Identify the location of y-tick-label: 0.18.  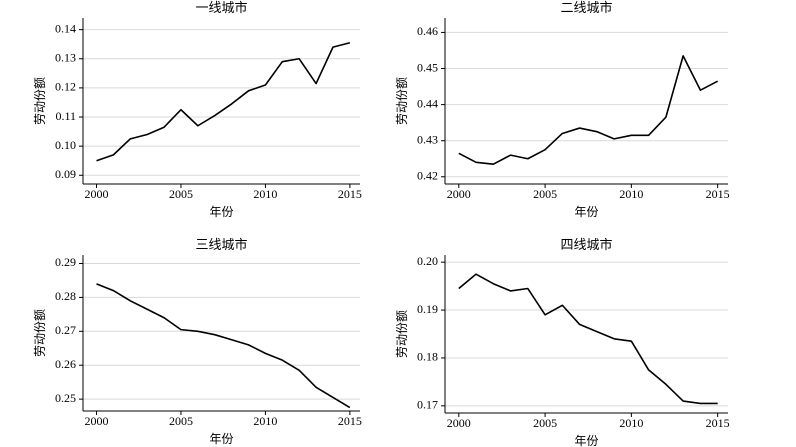
(427, 357).